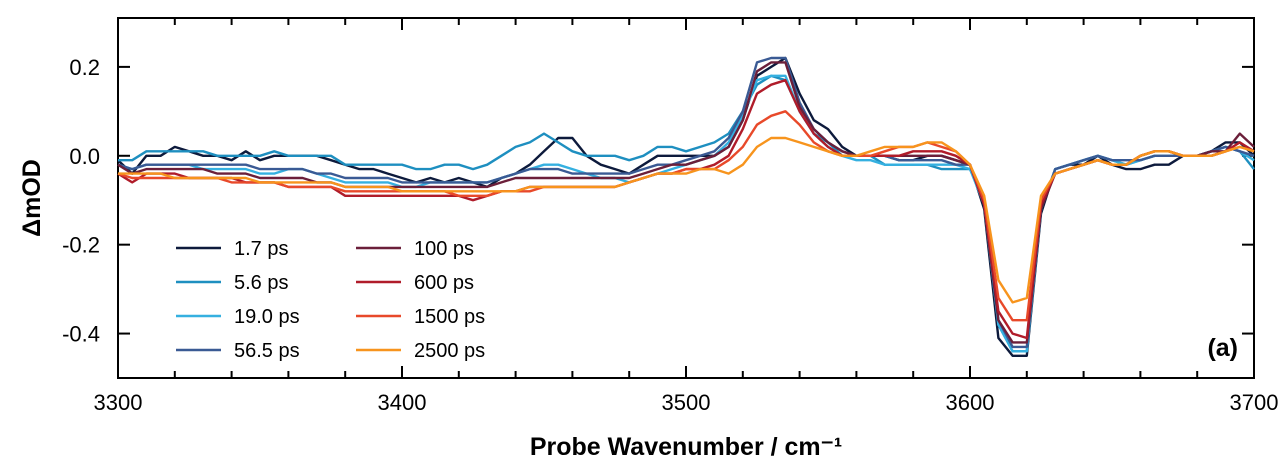 The width and height of the screenshot is (1285, 466). Describe the element at coordinates (267, 351) in the screenshot. I see `legend-label: 56.5 ps` at that location.